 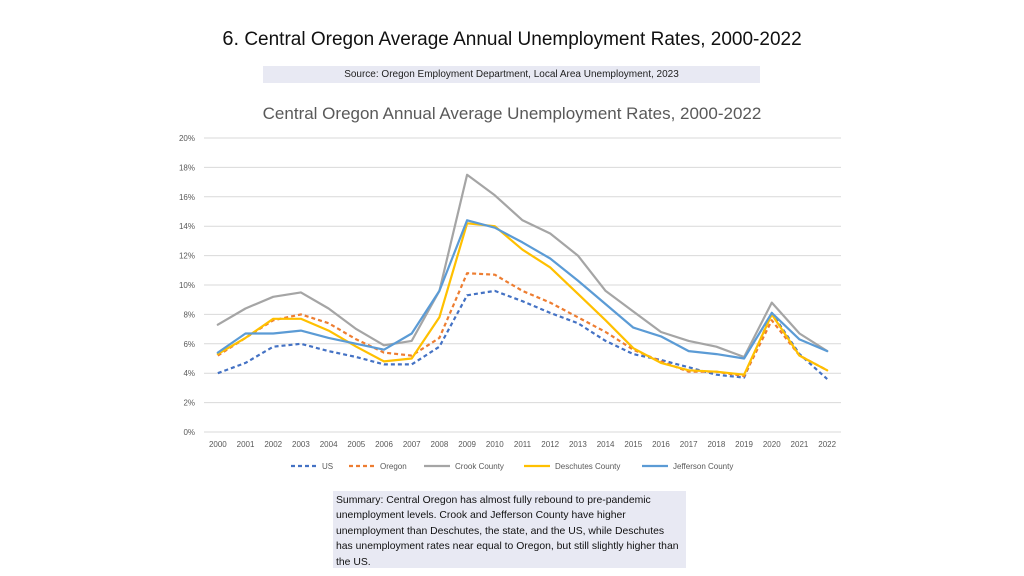 What do you see at coordinates (522, 334) in the screenshot?
I see `series-line-us` at bounding box center [522, 334].